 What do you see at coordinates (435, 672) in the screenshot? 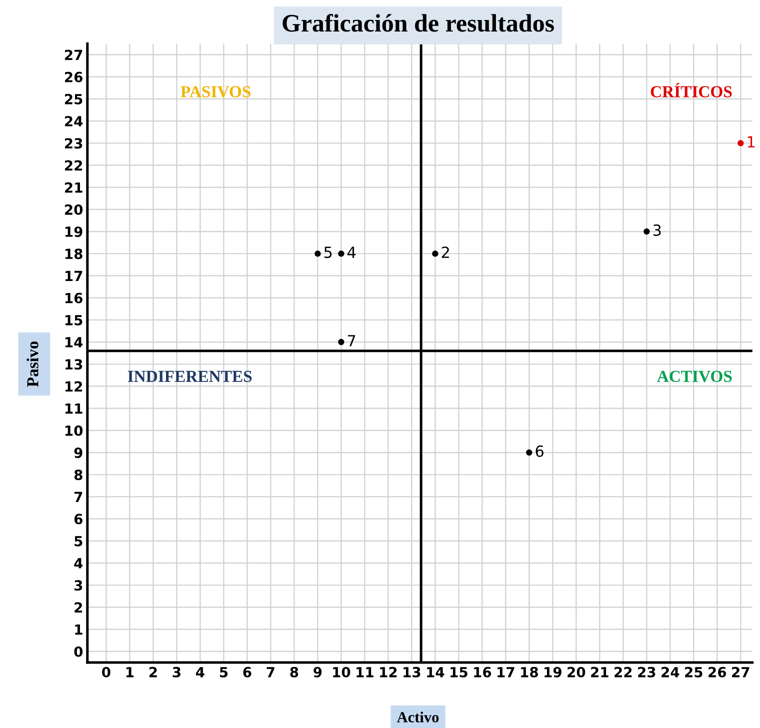
I see `x-tick-label: 14` at bounding box center [435, 672].